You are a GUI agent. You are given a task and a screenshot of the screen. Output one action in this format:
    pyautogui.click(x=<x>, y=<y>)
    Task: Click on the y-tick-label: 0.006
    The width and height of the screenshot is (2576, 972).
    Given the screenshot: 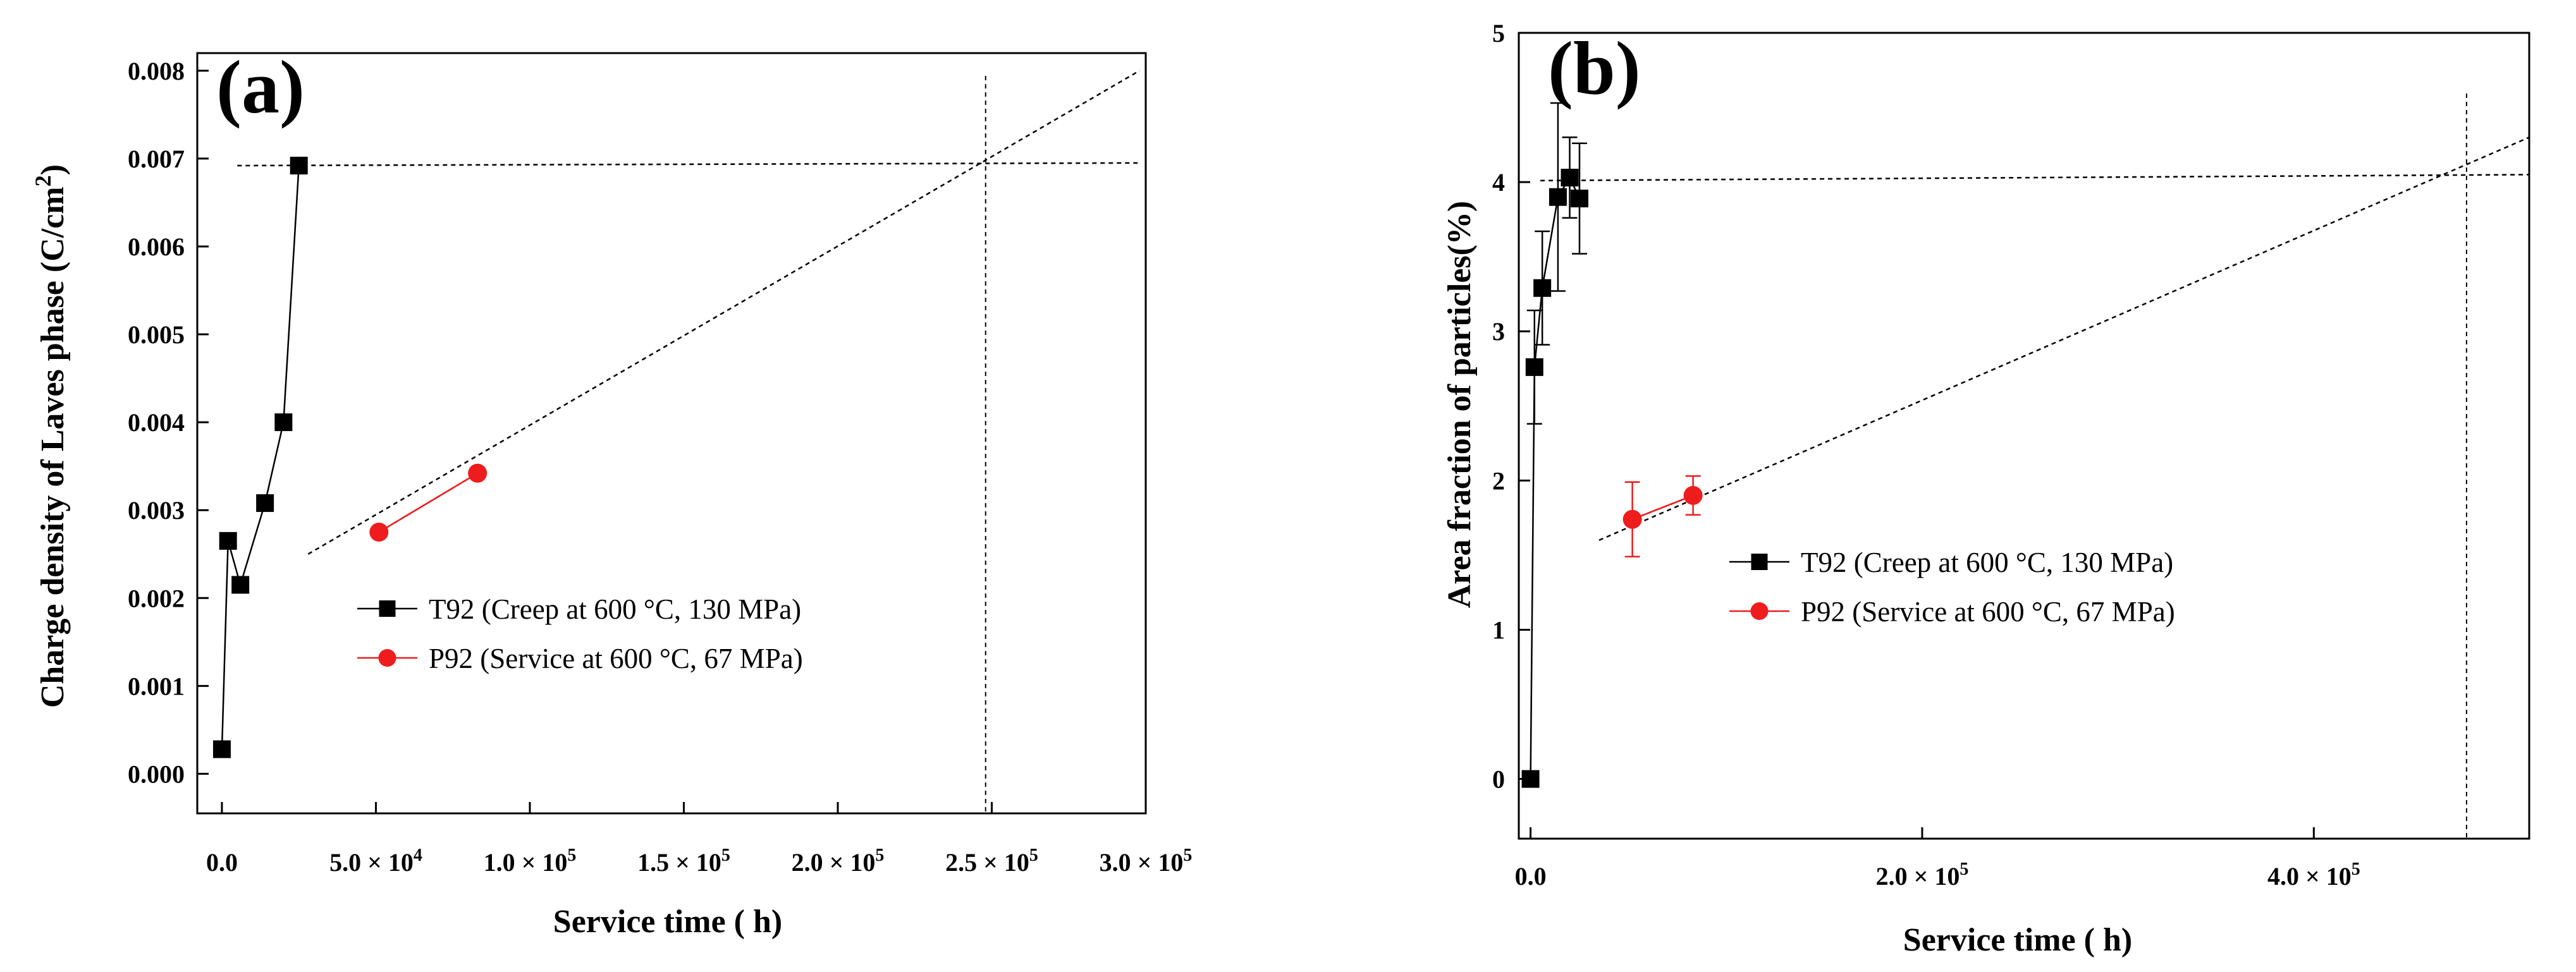 What is the action you would take?
    pyautogui.click(x=156, y=247)
    